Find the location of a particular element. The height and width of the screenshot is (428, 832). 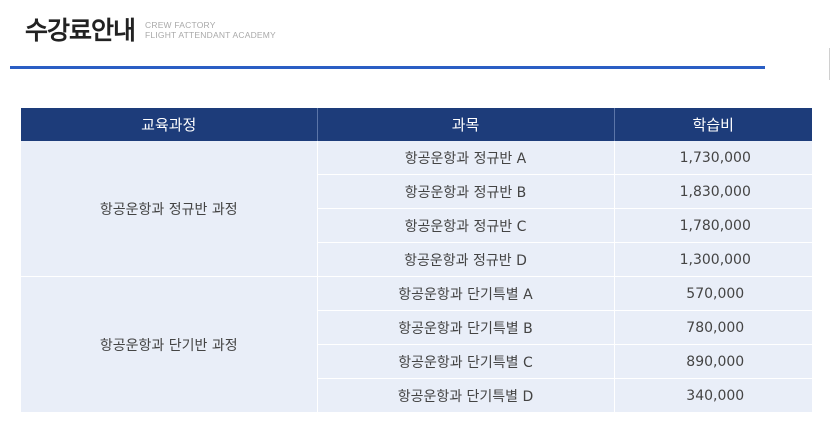

table-header-row: 교육과정 과목 학습비 is located at coordinates (416, 124).